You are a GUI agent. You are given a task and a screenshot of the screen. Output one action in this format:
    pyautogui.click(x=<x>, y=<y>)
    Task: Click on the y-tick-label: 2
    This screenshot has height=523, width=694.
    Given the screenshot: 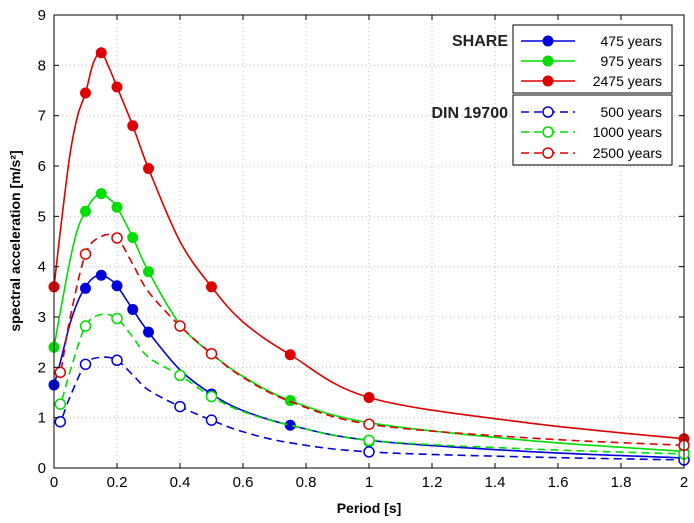 What is the action you would take?
    pyautogui.click(x=42, y=367)
    